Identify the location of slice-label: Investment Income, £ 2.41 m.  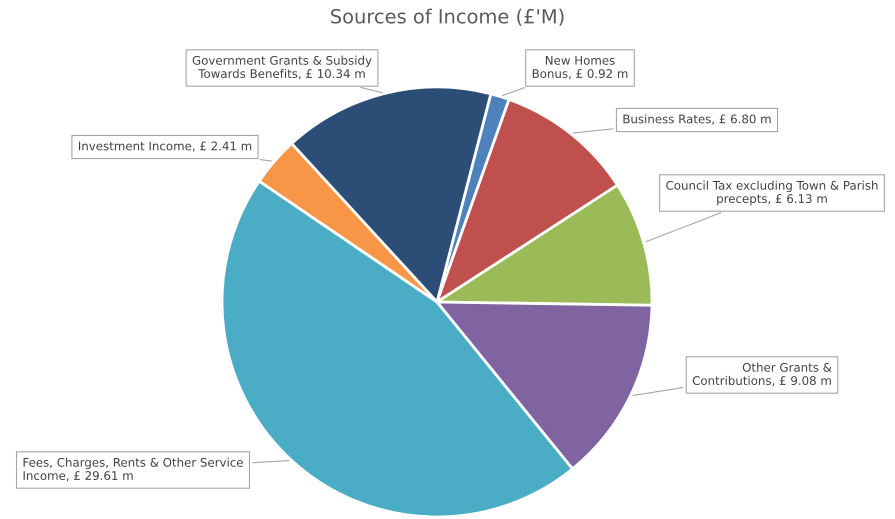
(165, 146).